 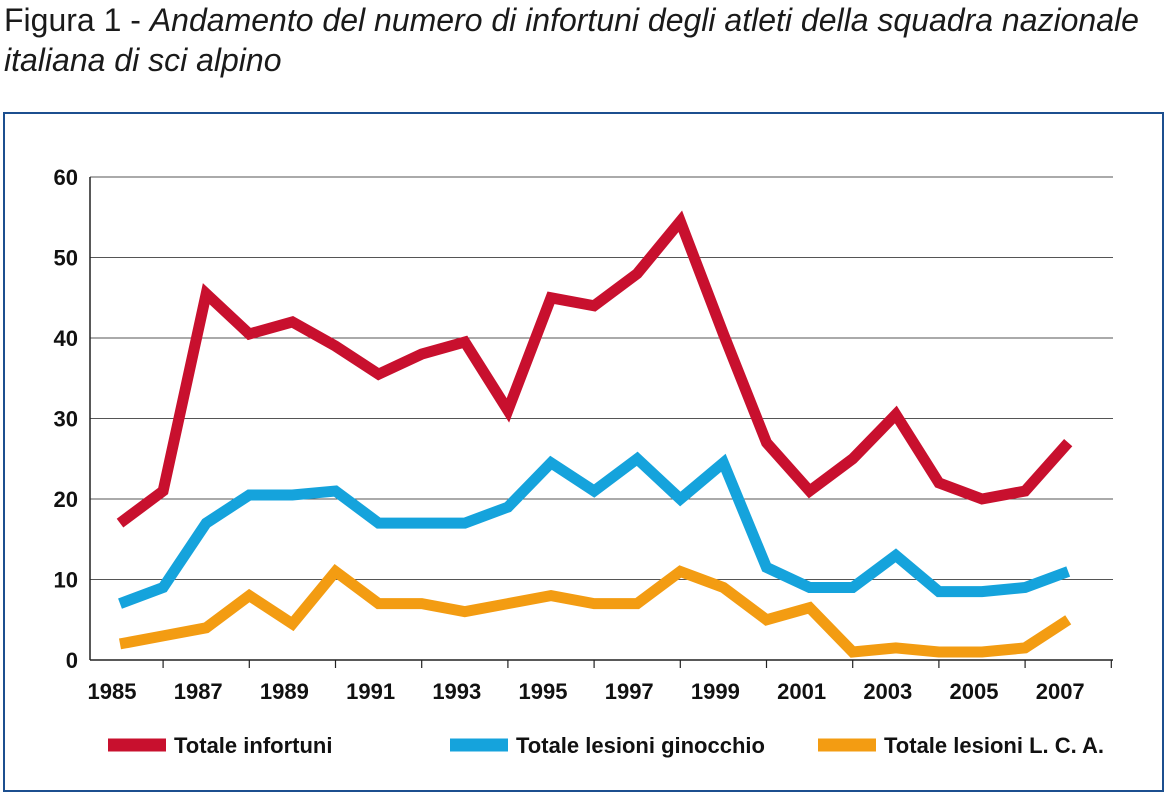 What do you see at coordinates (629, 691) in the screenshot?
I see `x-tick-label: 1997` at bounding box center [629, 691].